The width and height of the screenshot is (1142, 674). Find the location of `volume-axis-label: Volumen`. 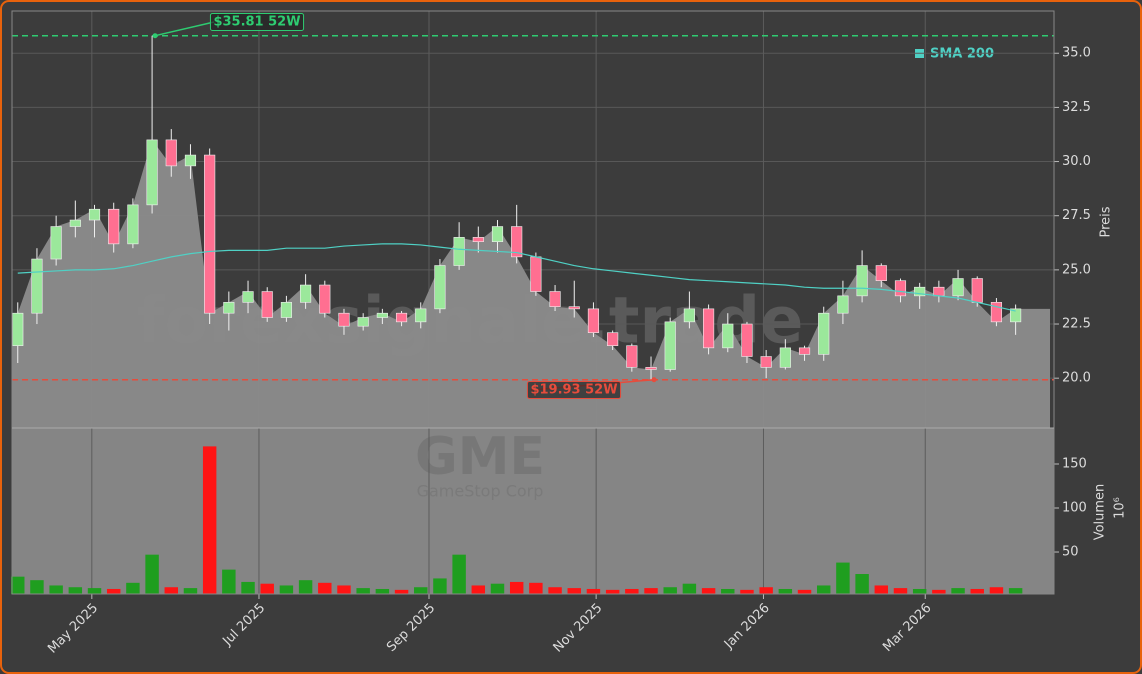

volume-axis-label: Volumen is located at coordinates (1100, 512).